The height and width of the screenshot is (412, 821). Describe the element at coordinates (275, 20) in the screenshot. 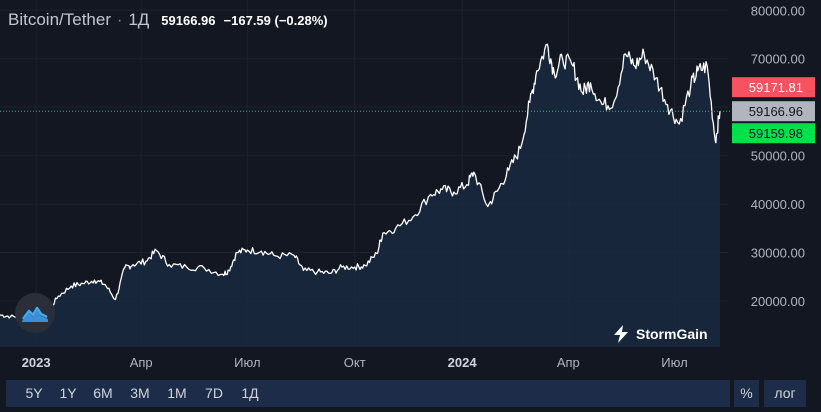

I see `price-change: −167.59 (−0.28%)` at that location.